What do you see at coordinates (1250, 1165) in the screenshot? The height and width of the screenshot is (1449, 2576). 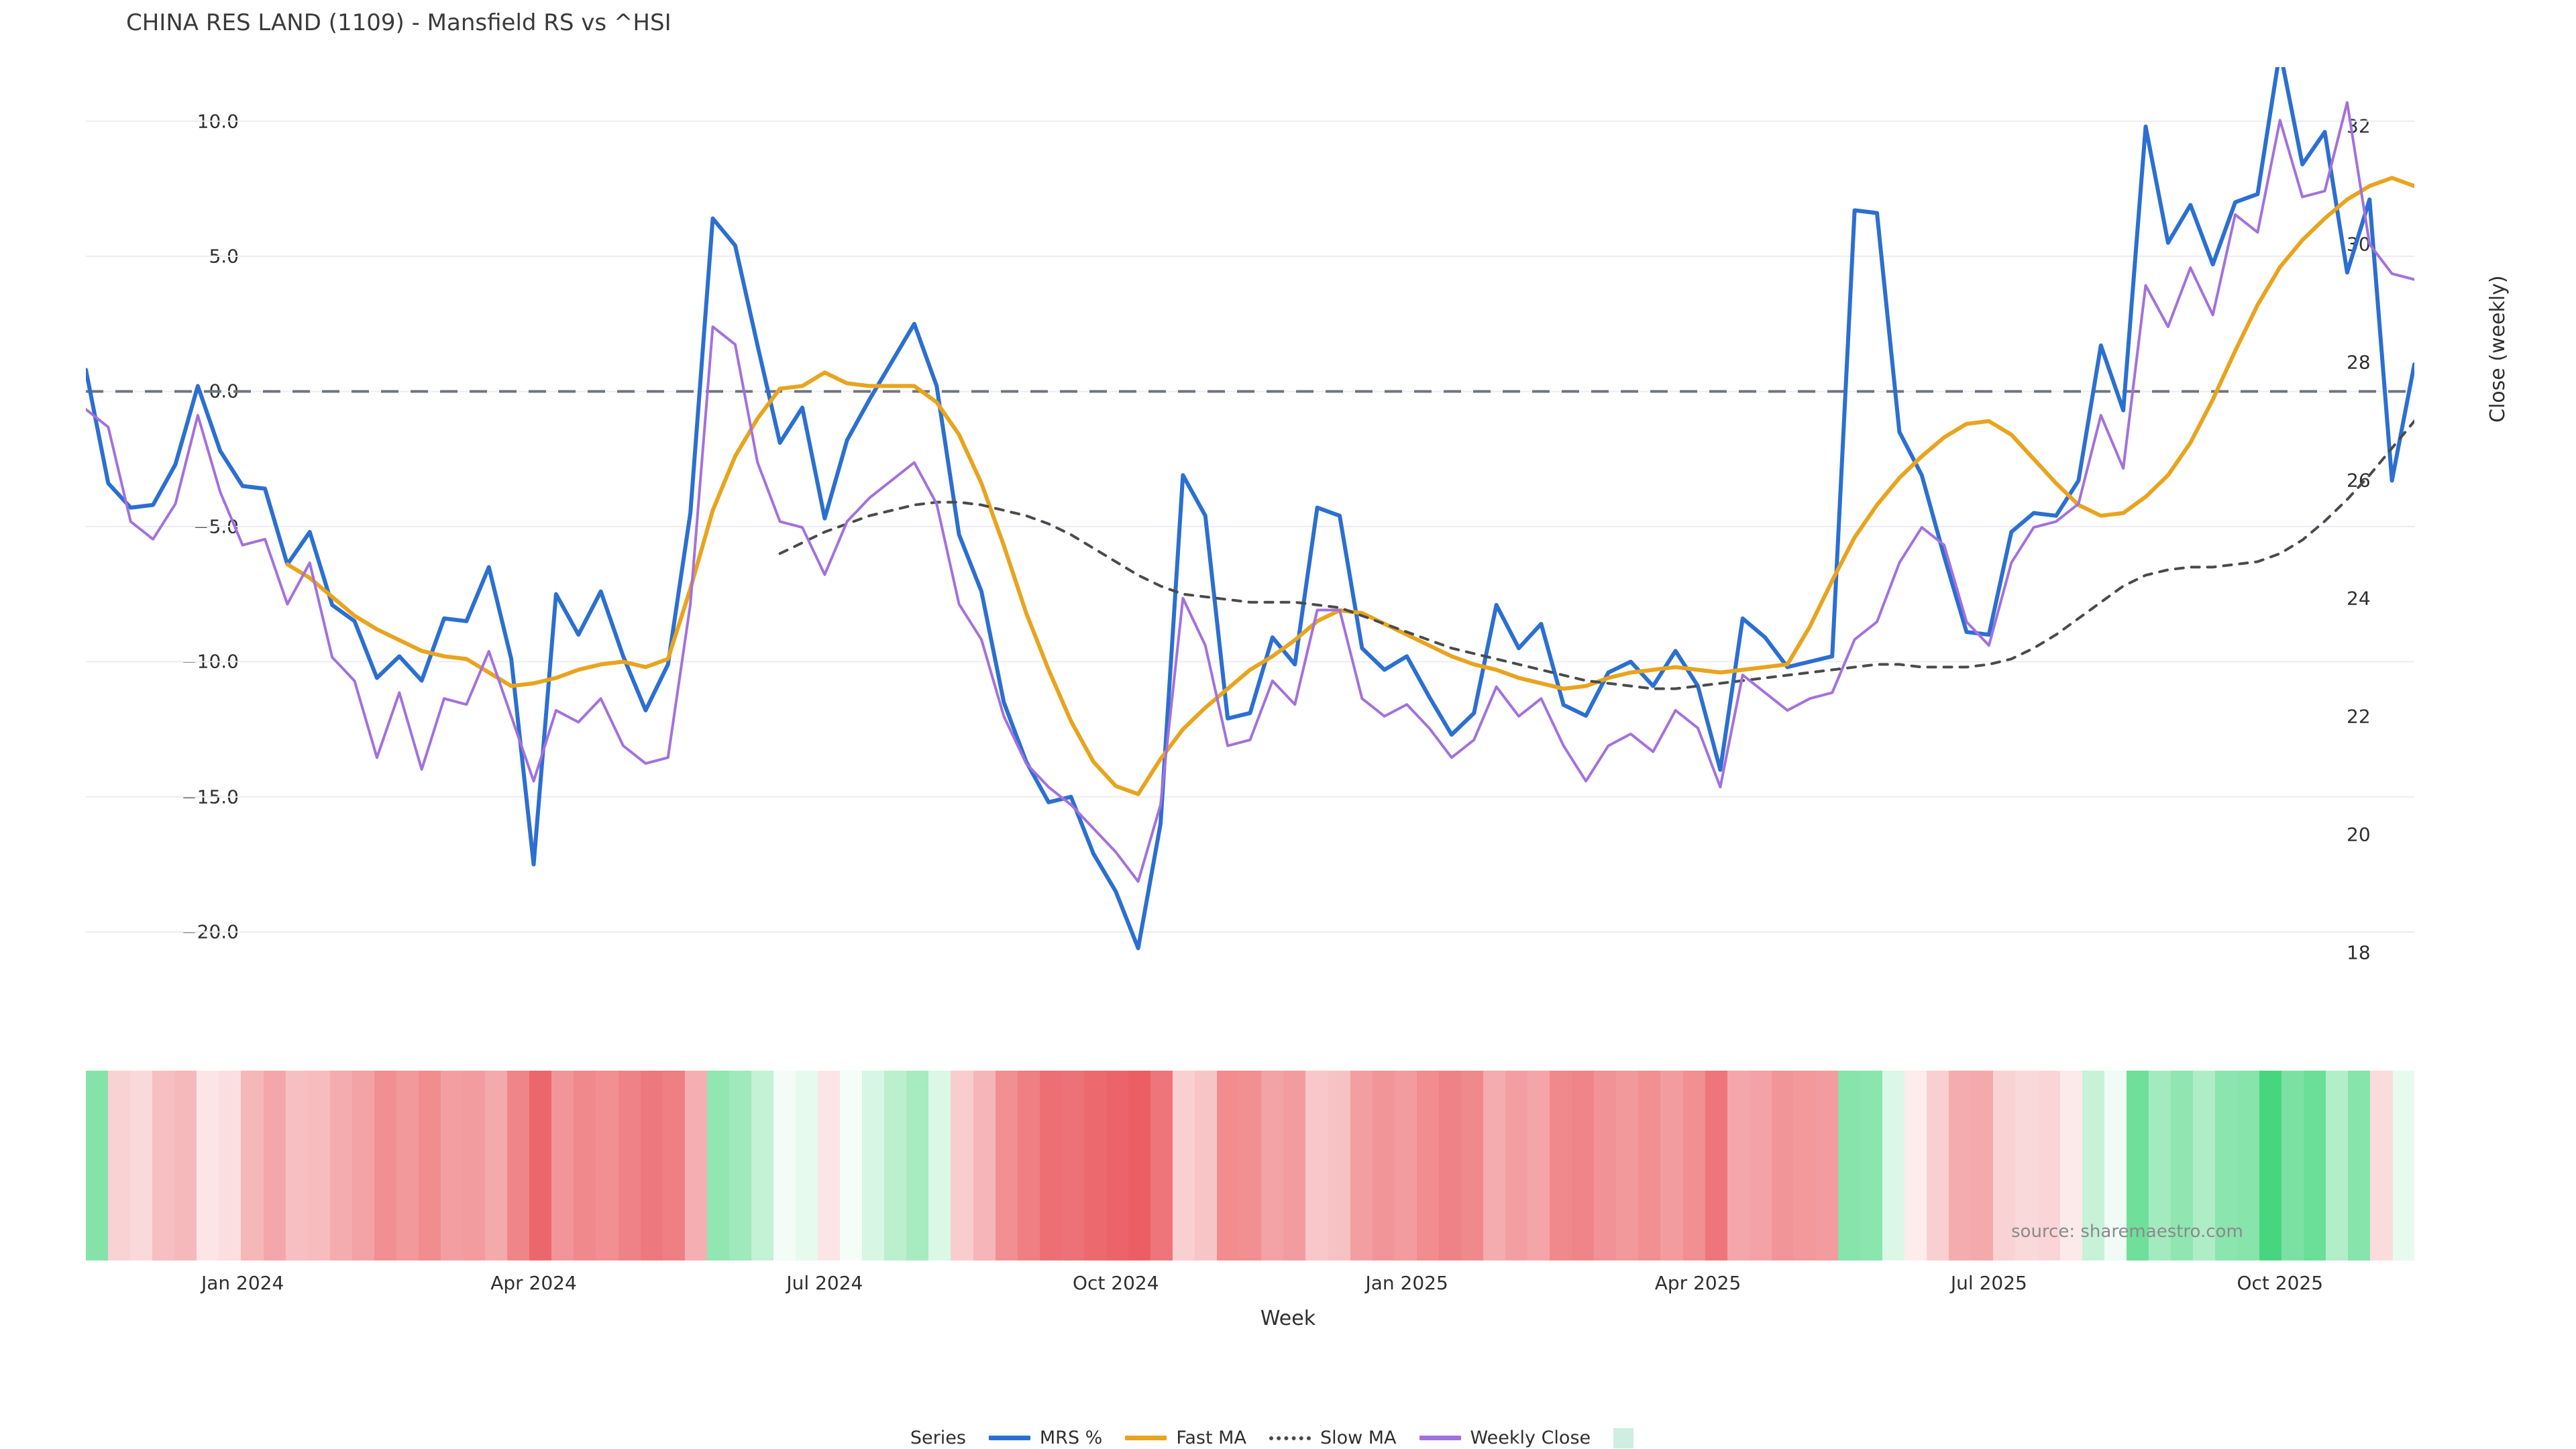 I see `momentum-heatmap-strip` at bounding box center [1250, 1165].